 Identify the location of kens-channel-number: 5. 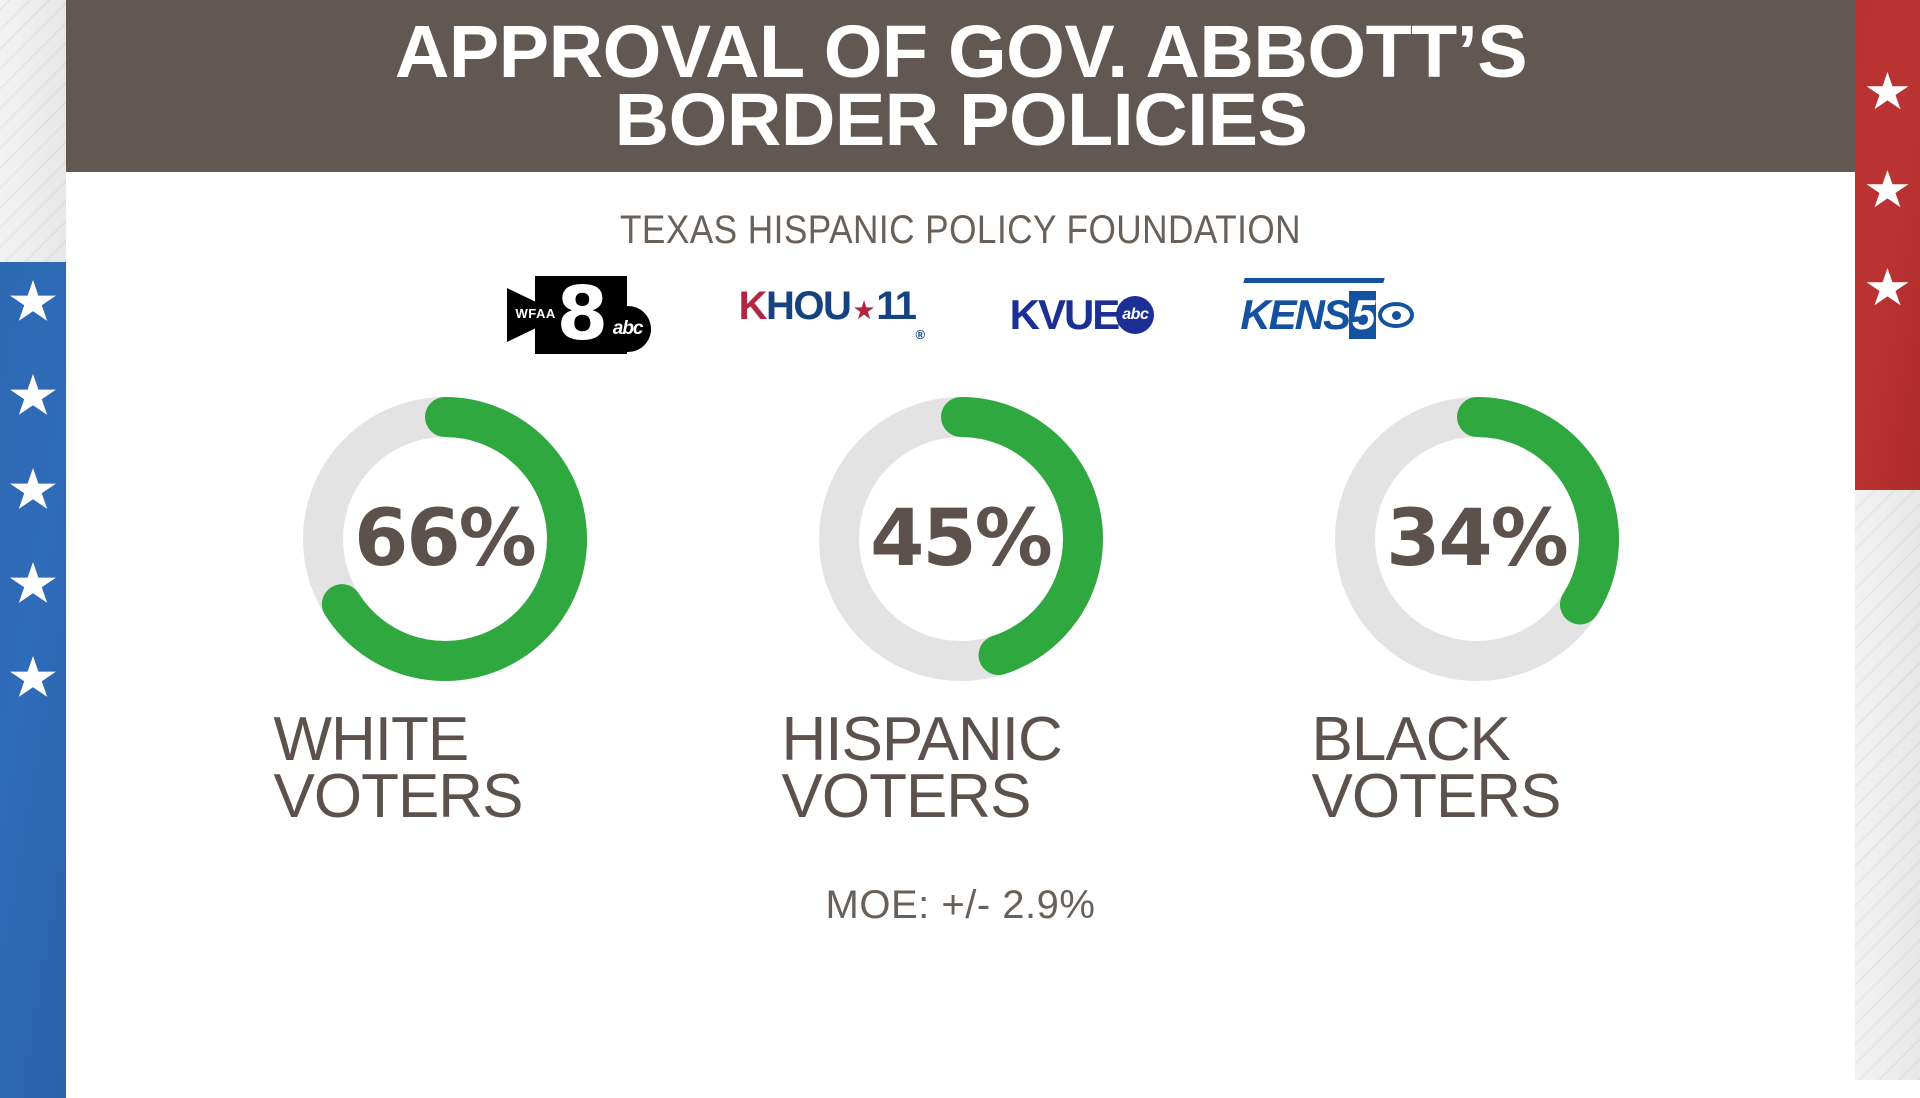
(1363, 315).